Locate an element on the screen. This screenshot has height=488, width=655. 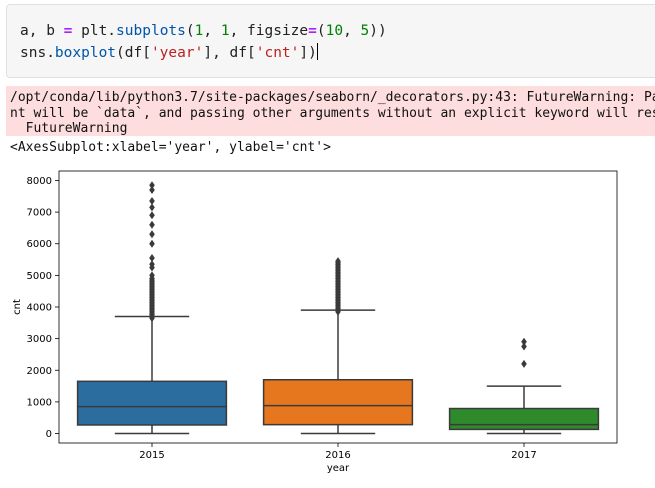
y-tick-label: 5000 is located at coordinates (39, 276).